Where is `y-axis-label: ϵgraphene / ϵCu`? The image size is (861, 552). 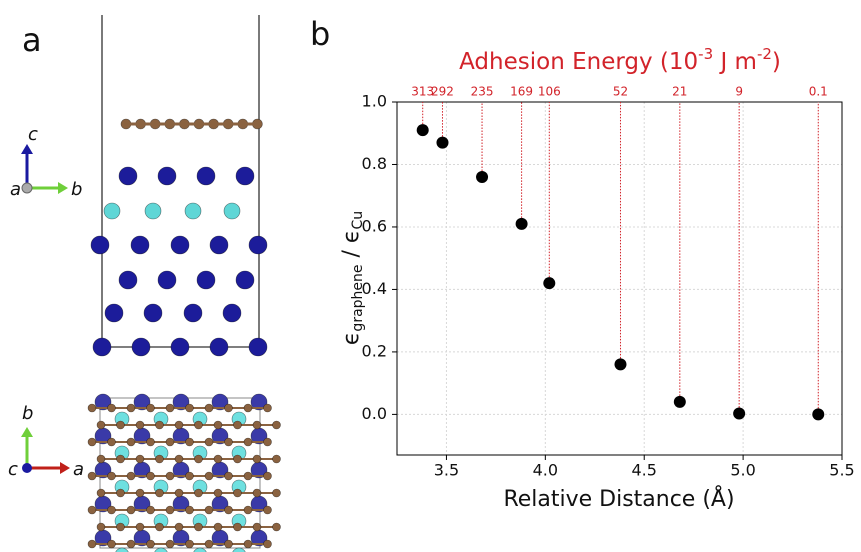 y-axis-label: ϵgraphene / ϵCu is located at coordinates (352, 278).